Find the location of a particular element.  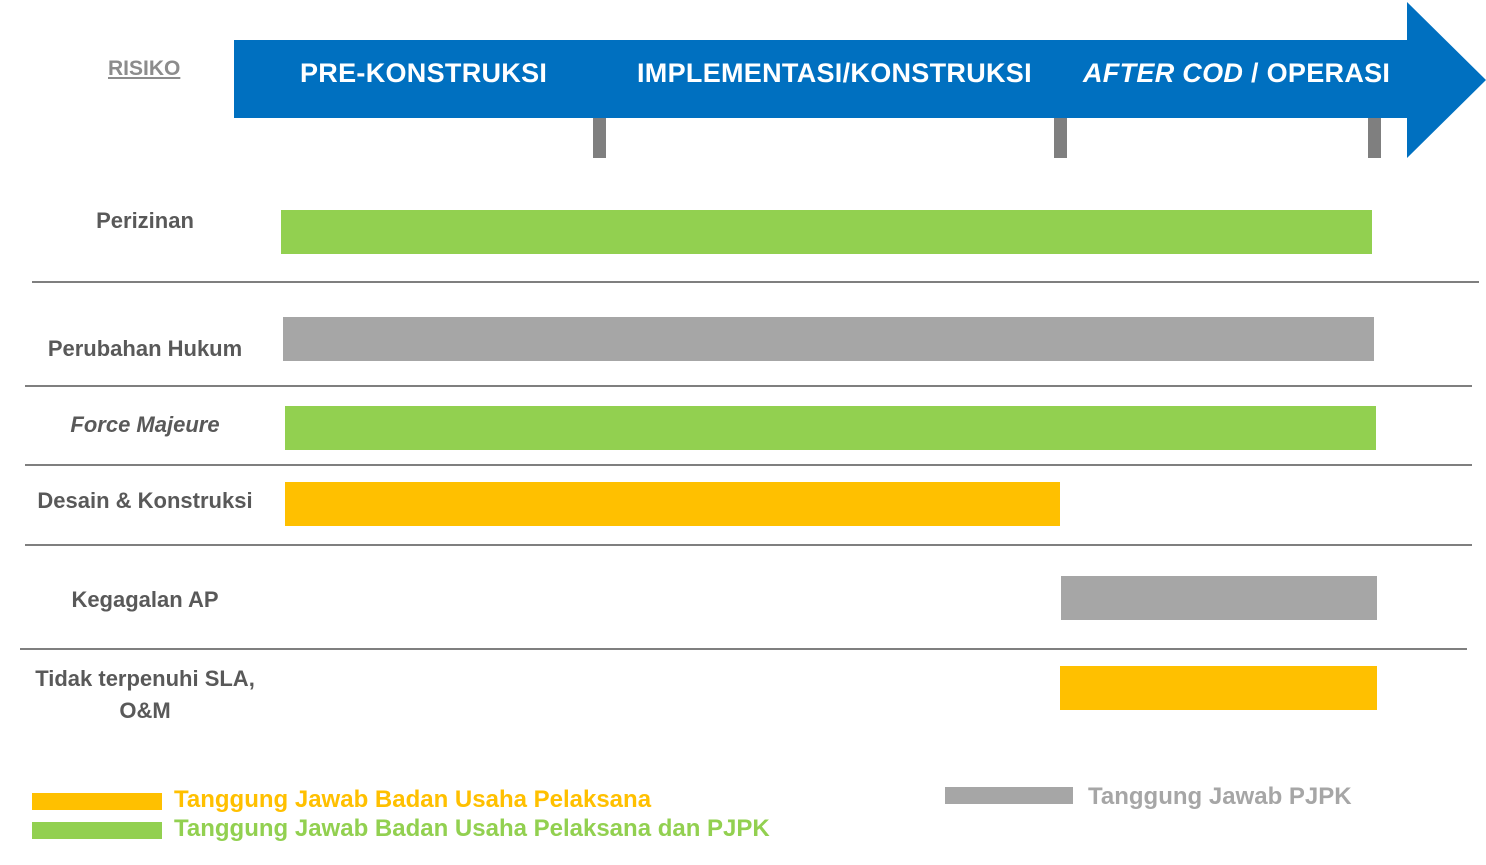

legend-label-bupel: Tanggung Jawab Badan Usaha Pelaksana is located at coordinates (413, 799).